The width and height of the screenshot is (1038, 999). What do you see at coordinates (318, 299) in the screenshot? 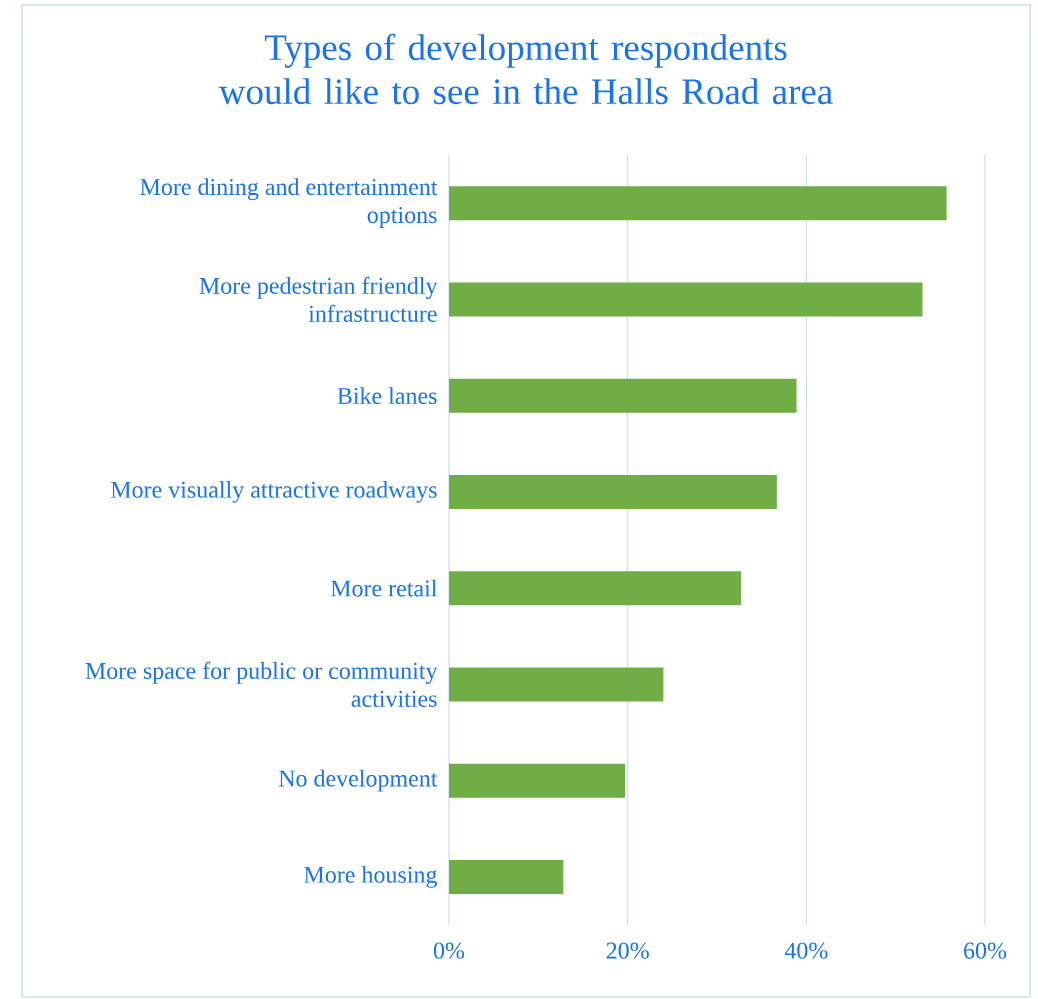
I see `y-tick-label: More pedestrian friendly infrastructure` at bounding box center [318, 299].